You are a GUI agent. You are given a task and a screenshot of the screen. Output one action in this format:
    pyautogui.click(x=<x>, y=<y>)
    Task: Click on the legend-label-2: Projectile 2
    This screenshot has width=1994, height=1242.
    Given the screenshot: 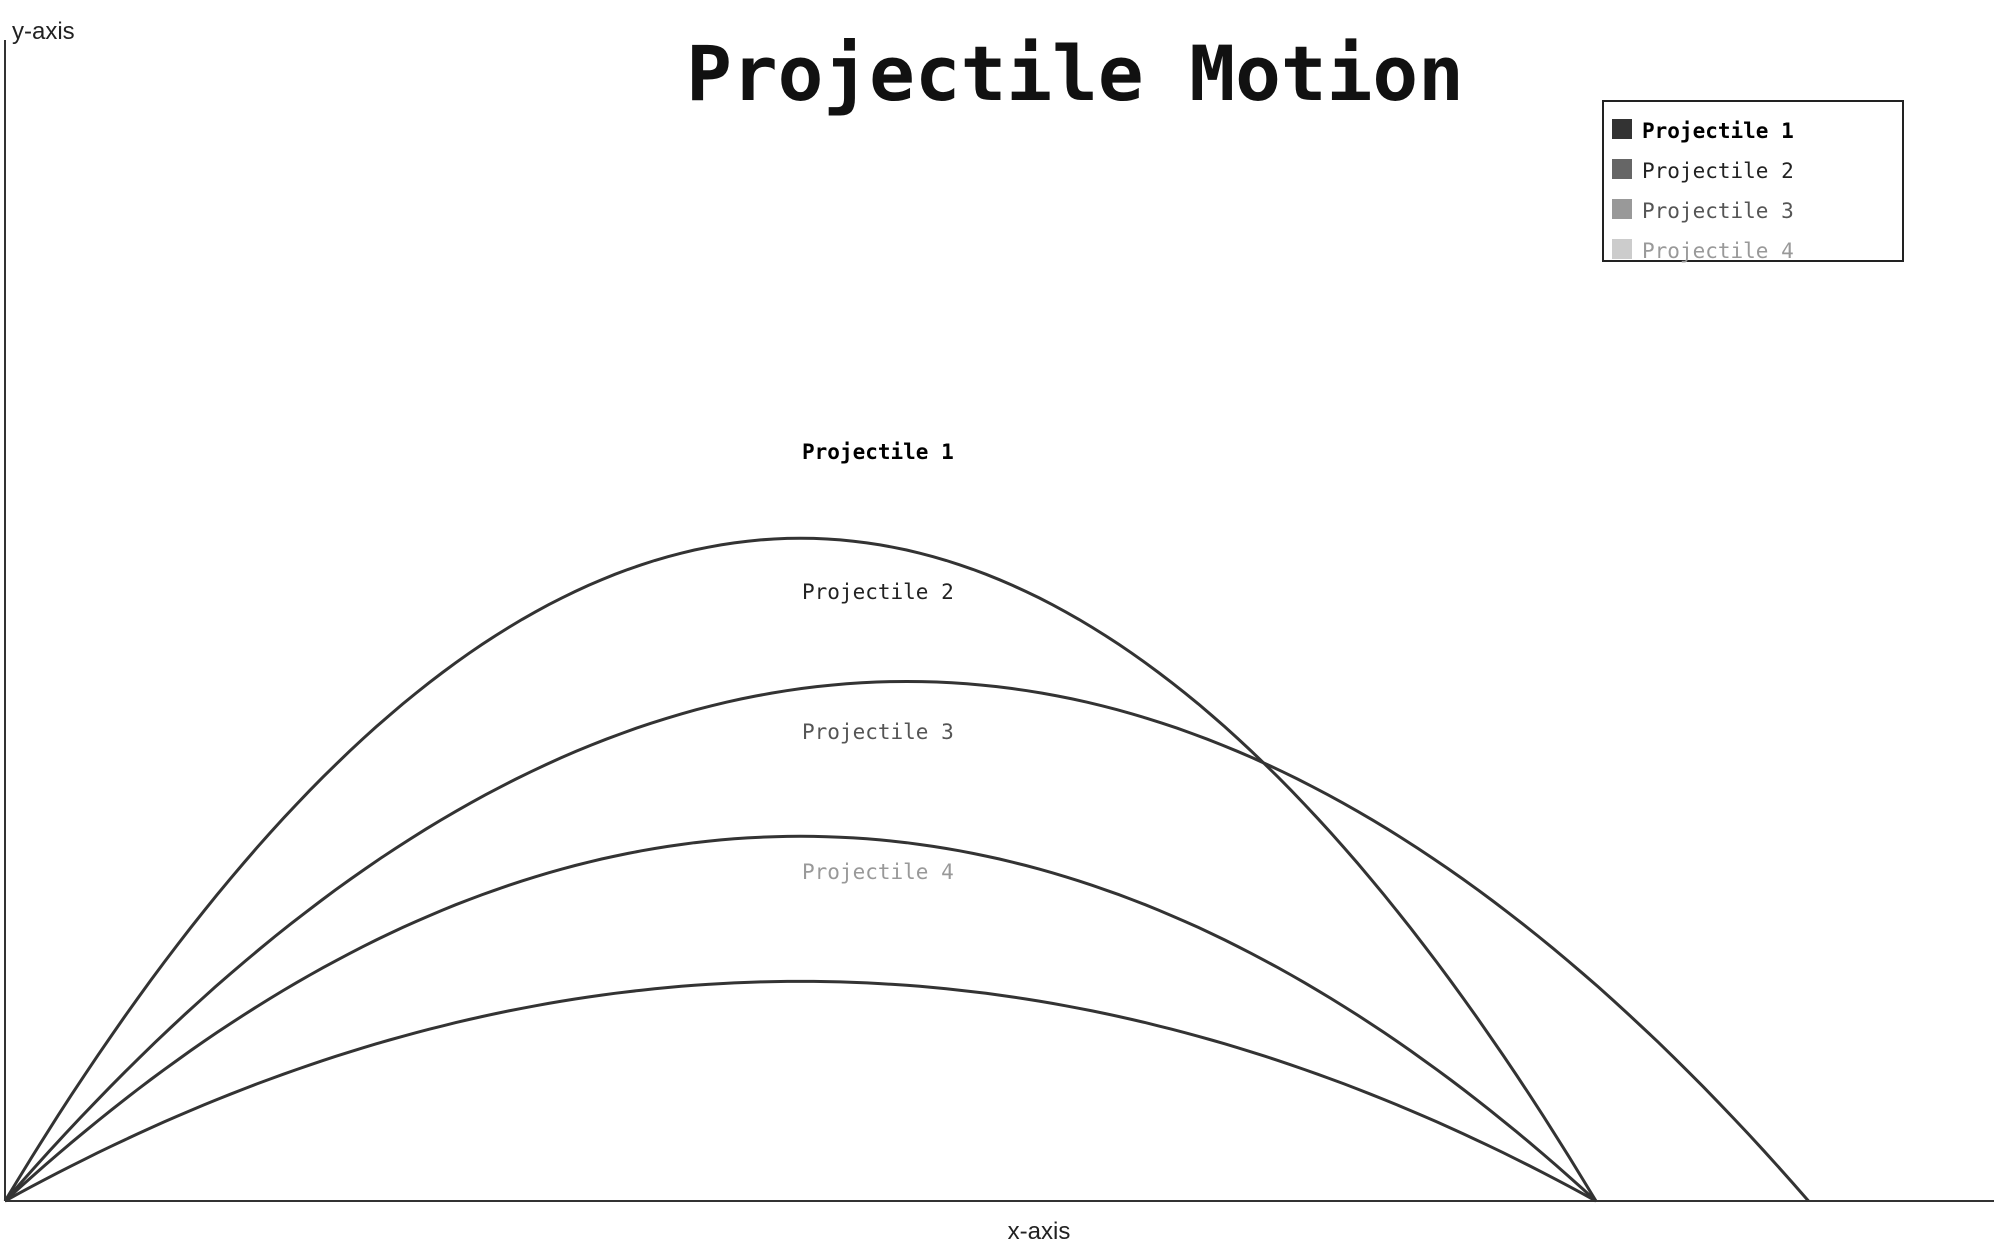 What is the action you would take?
    pyautogui.click(x=1718, y=171)
    